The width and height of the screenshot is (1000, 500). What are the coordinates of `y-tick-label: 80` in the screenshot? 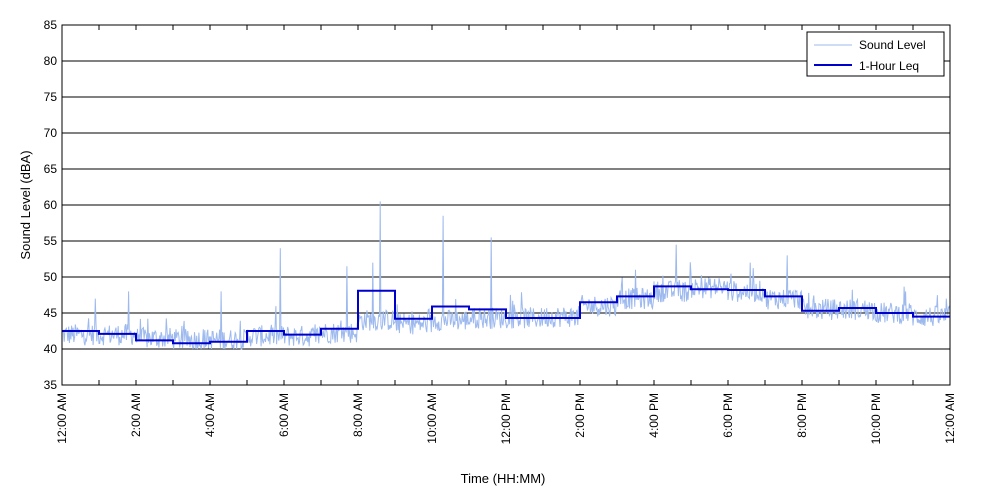 It's located at (51, 61).